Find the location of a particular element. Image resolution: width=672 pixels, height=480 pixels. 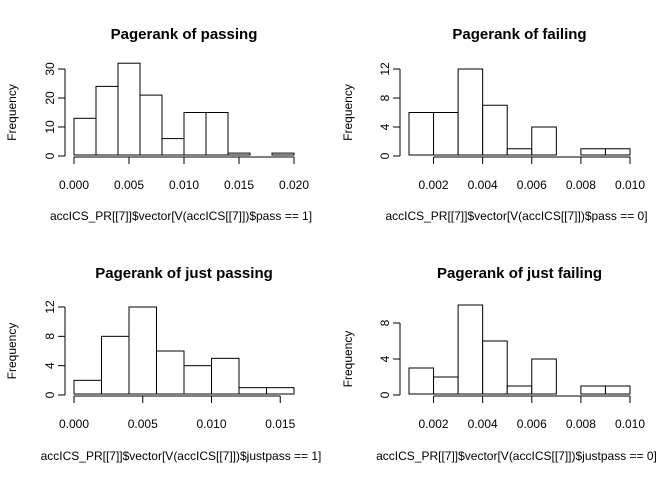

y-tick-label: 30 is located at coordinates (50, 69).